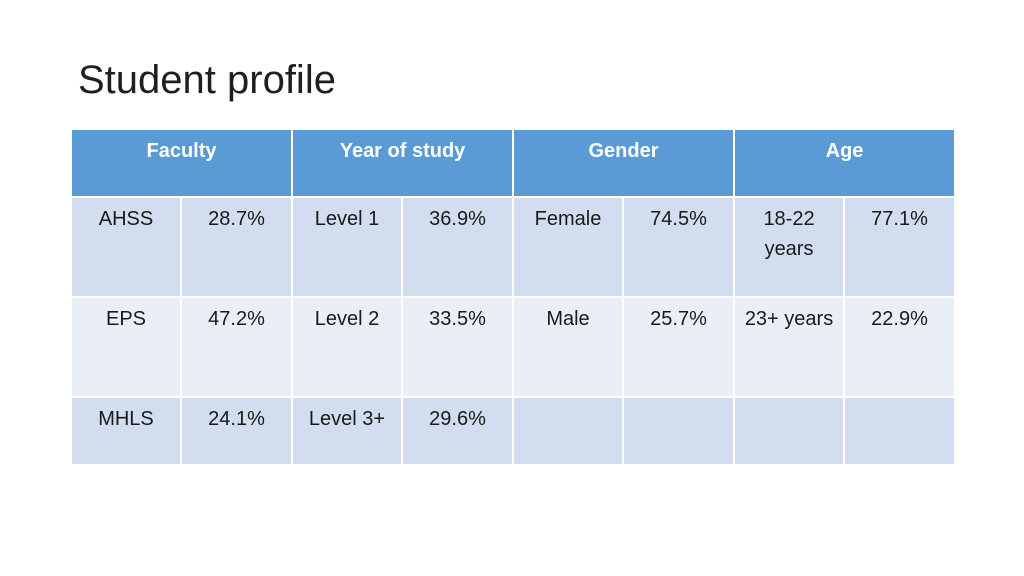 The width and height of the screenshot is (1024, 576). Describe the element at coordinates (568, 347) in the screenshot. I see `table-cell: Male` at that location.